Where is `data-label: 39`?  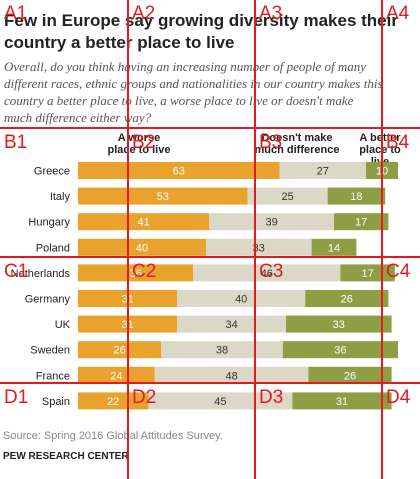 data-label: 39 is located at coordinates (271, 223).